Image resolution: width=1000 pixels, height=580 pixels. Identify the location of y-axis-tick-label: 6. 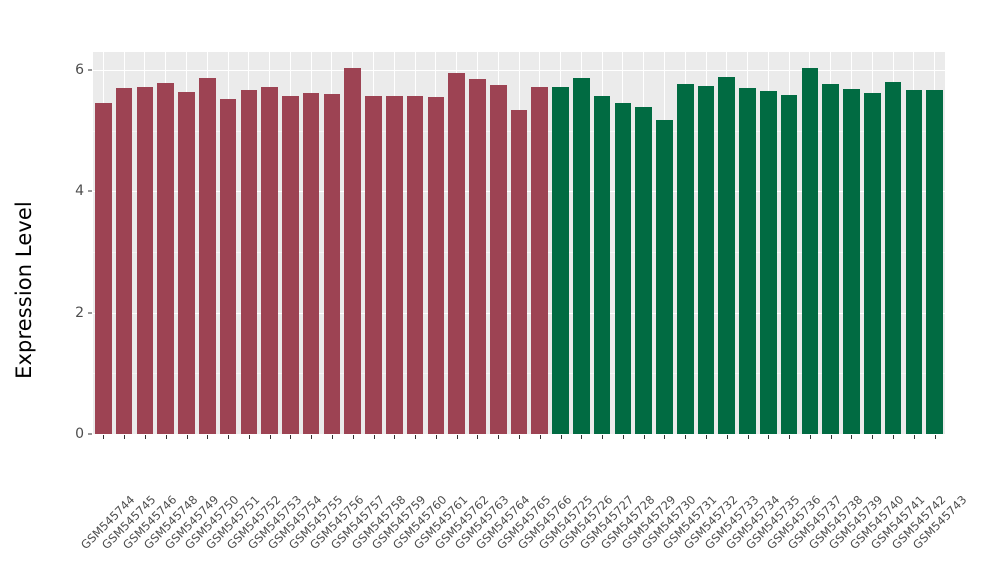
(79, 70).